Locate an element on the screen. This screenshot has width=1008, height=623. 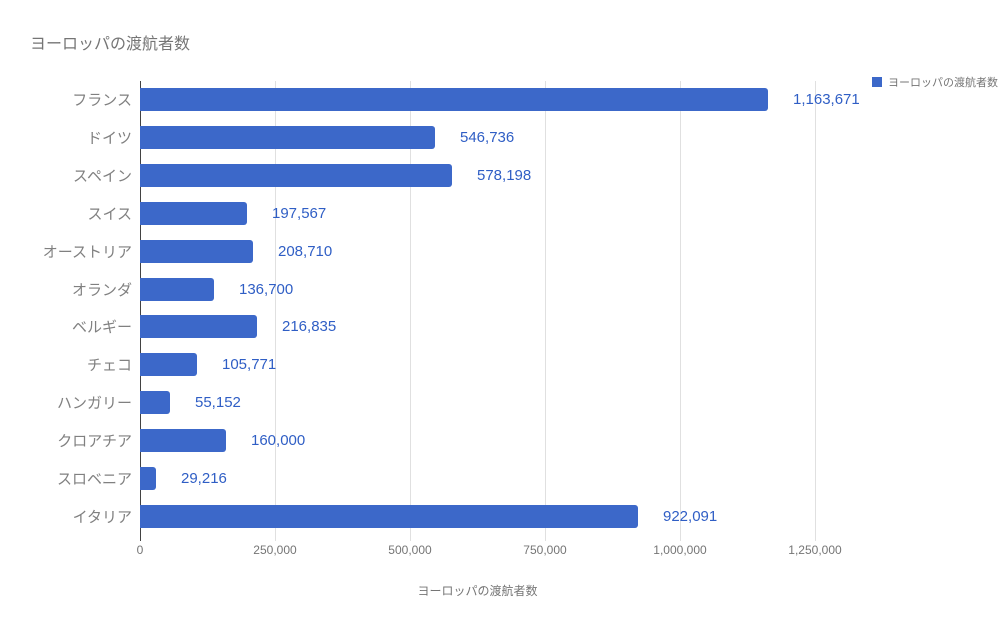
value-label: 160,000 is located at coordinates (278, 440).